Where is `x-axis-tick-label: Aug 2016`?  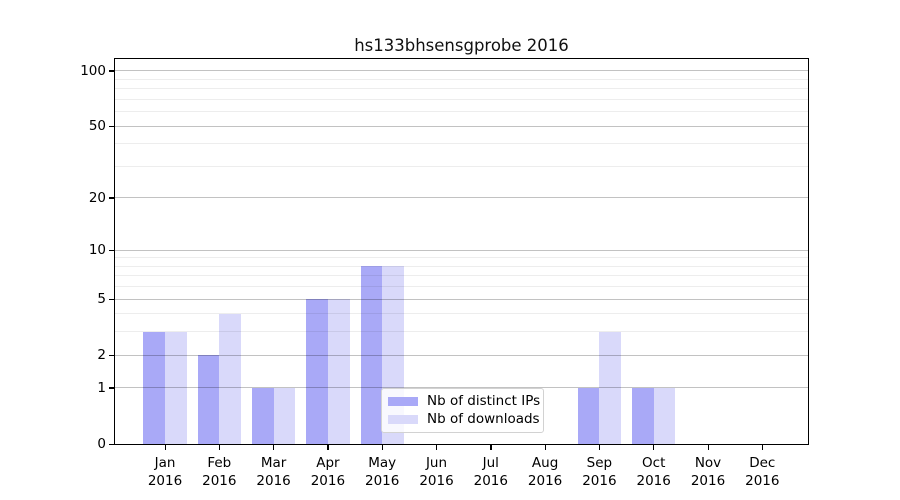
x-axis-tick-label: Aug 2016 is located at coordinates (545, 472).